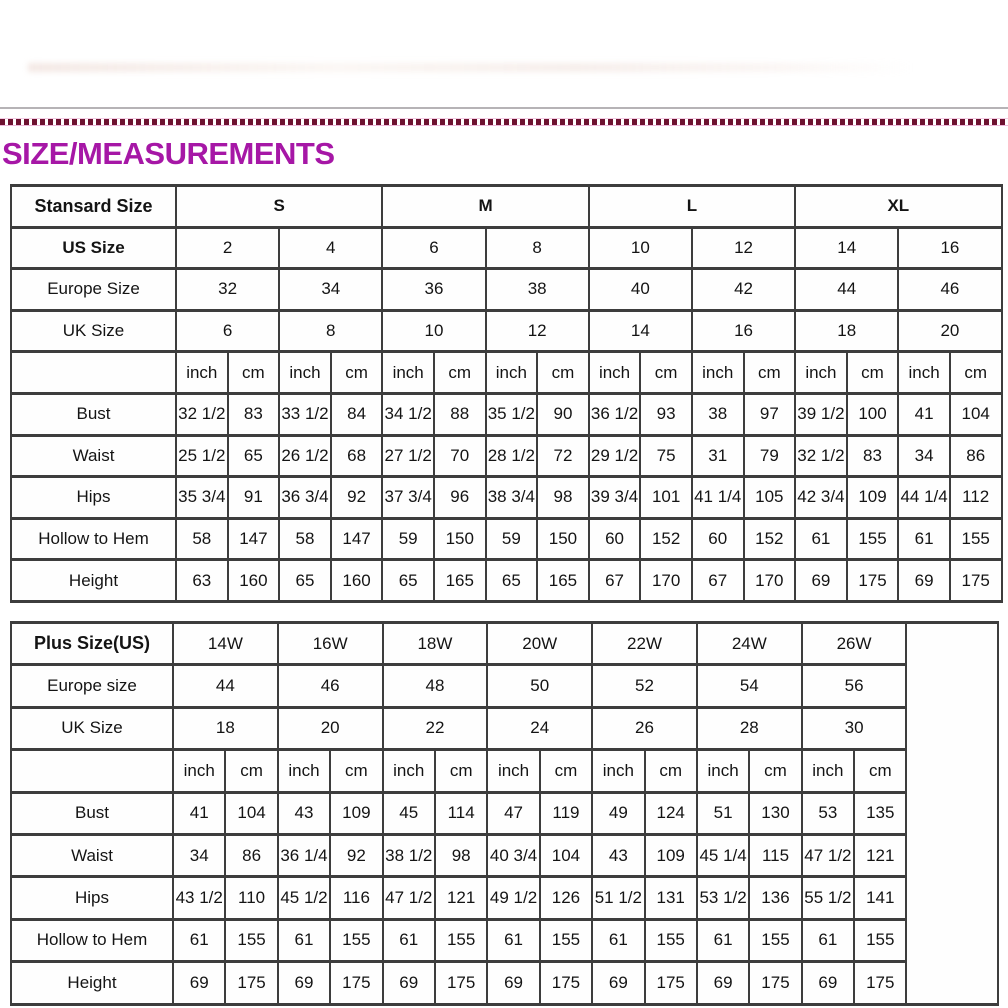  Describe the element at coordinates (644, 686) in the screenshot. I see `size-value-cell: 52` at that location.